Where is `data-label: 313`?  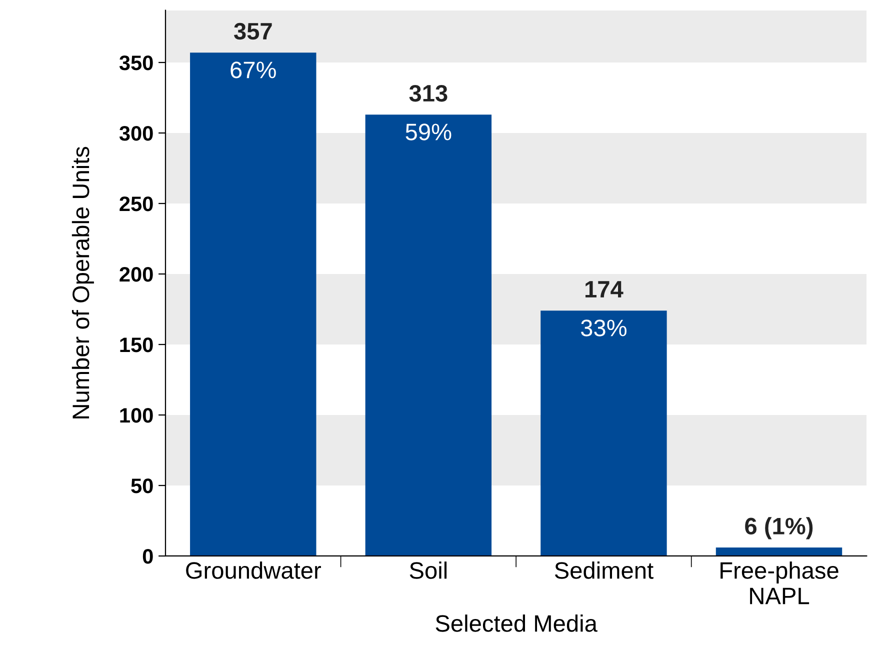
data-label: 313 is located at coordinates (428, 93).